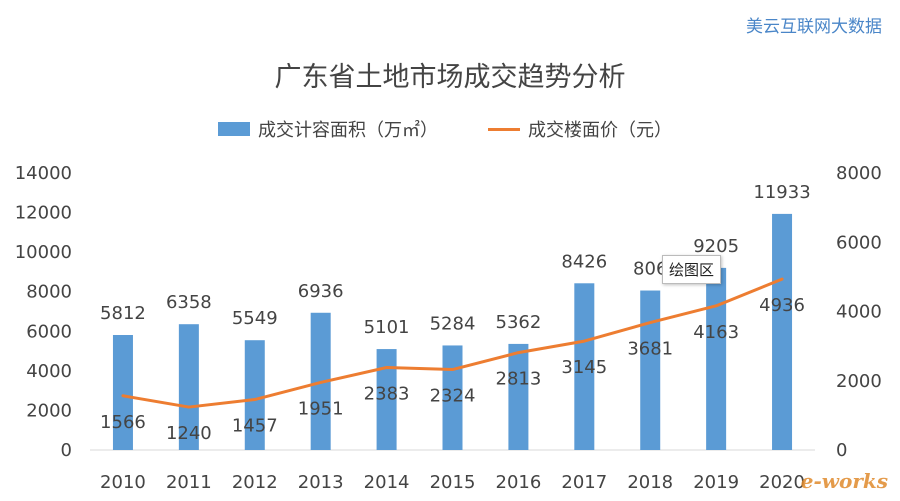  I want to click on line-data-label: 4936, so click(782, 305).